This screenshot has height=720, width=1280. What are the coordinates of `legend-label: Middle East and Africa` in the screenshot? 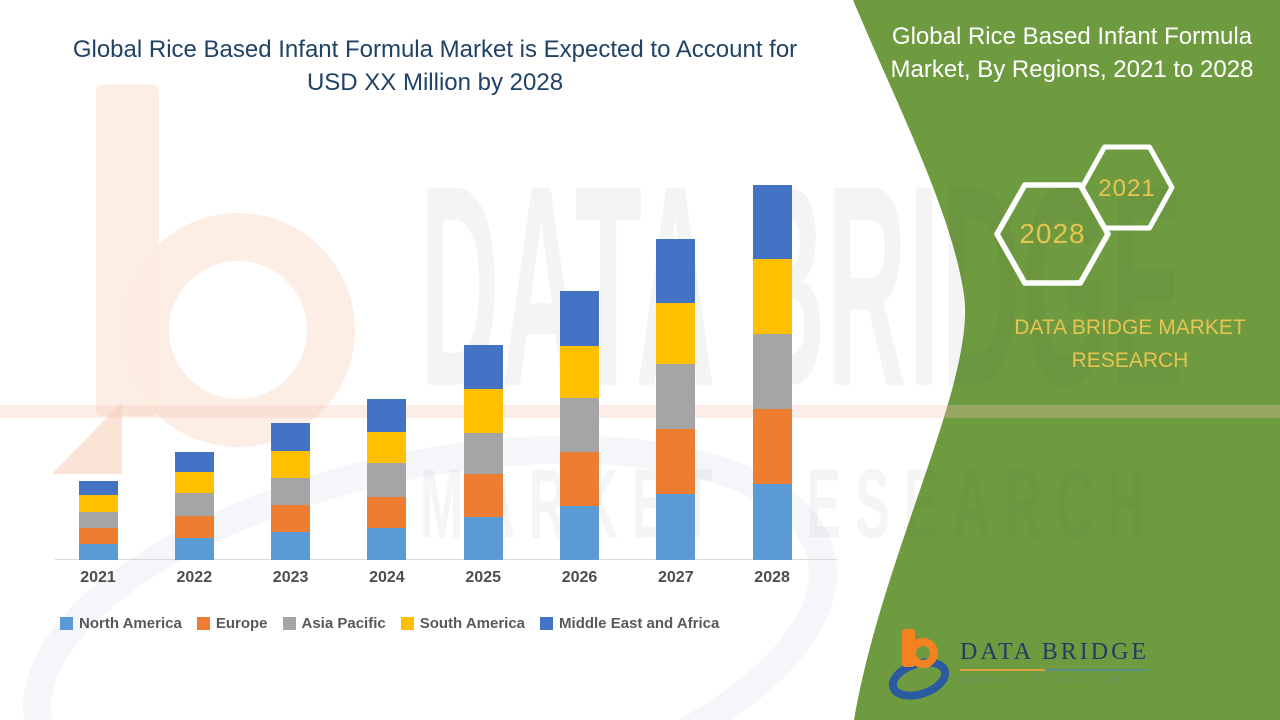 It's located at (639, 623).